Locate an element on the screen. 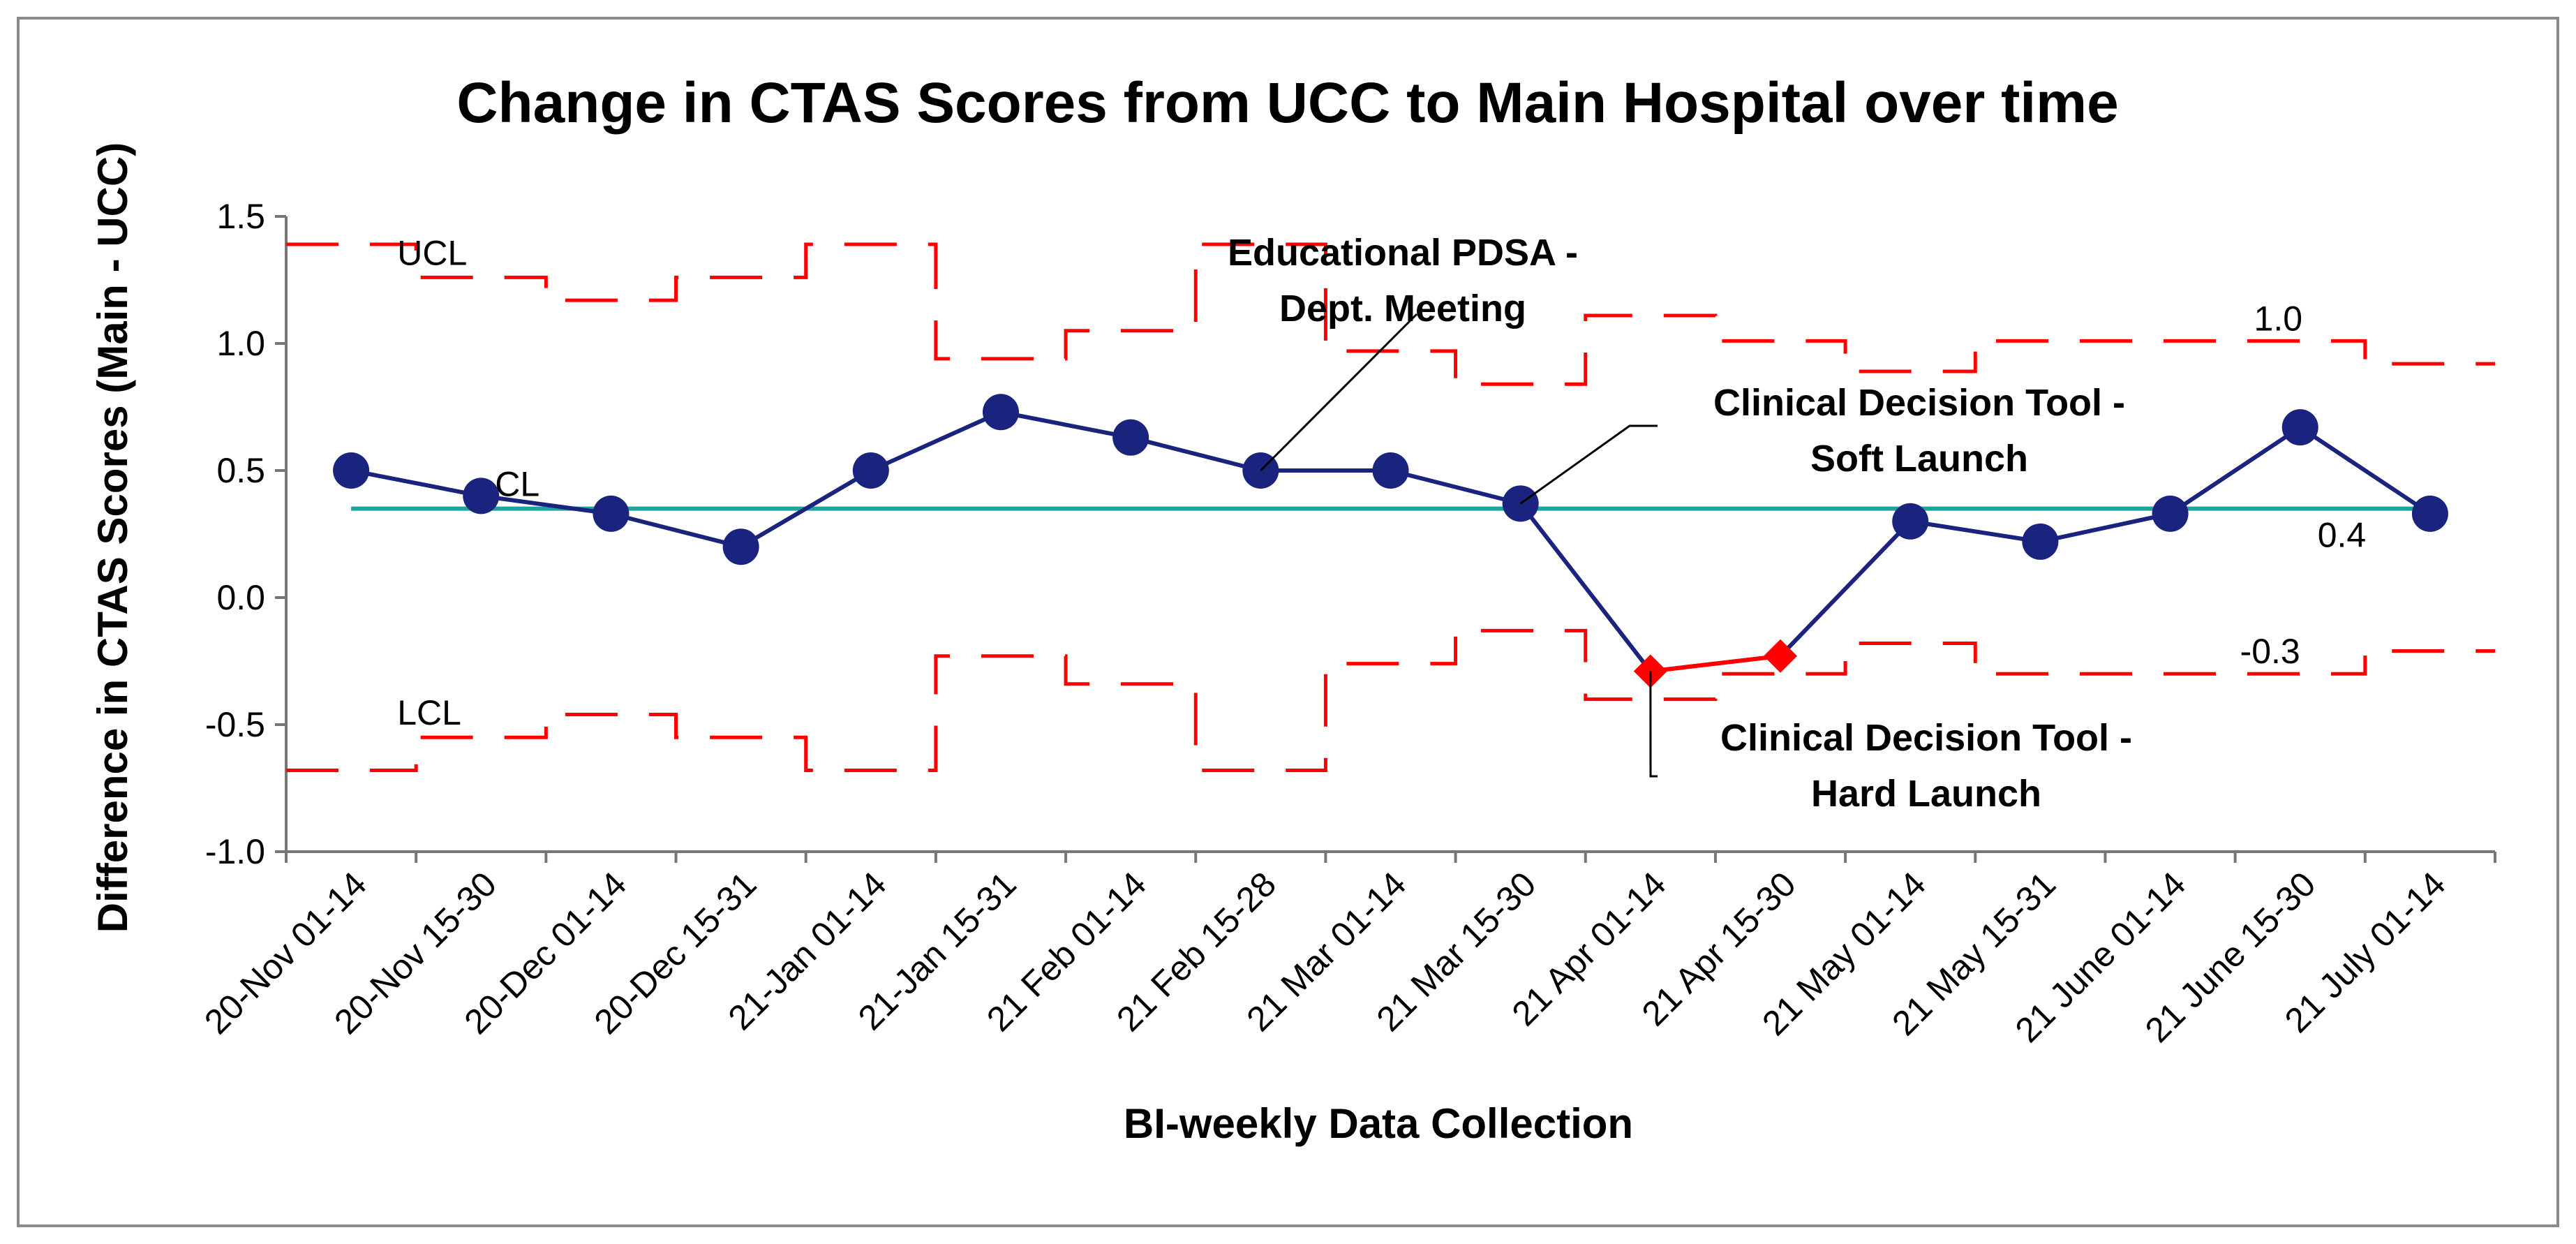 The width and height of the screenshot is (2576, 1244). y-tick-label: 0.5 is located at coordinates (241, 471).